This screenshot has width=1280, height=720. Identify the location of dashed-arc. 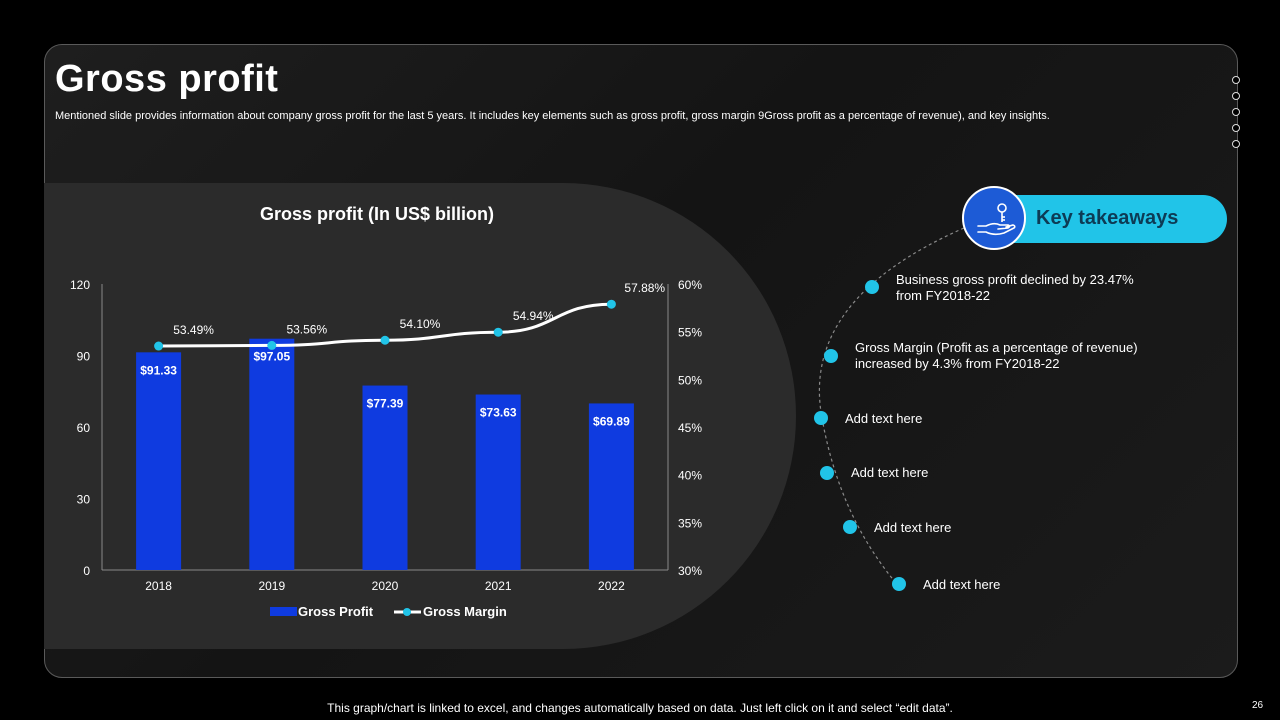
(891, 409).